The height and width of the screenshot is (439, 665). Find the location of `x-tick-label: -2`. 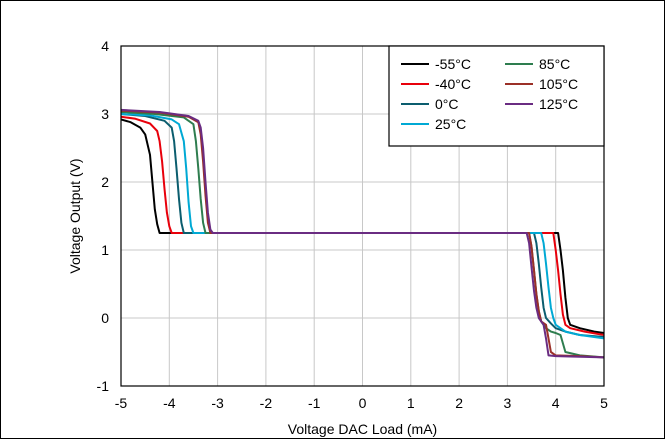

x-tick-label: -2 is located at coordinates (266, 403).